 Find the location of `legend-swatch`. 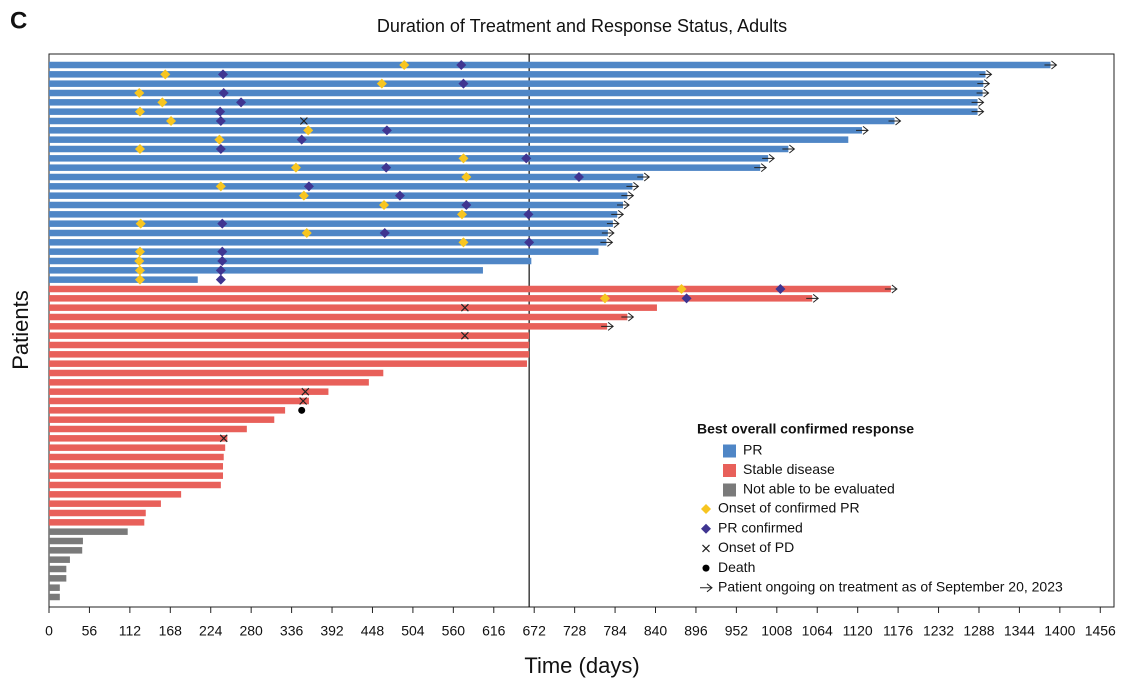

legend-swatch is located at coordinates (729, 451).